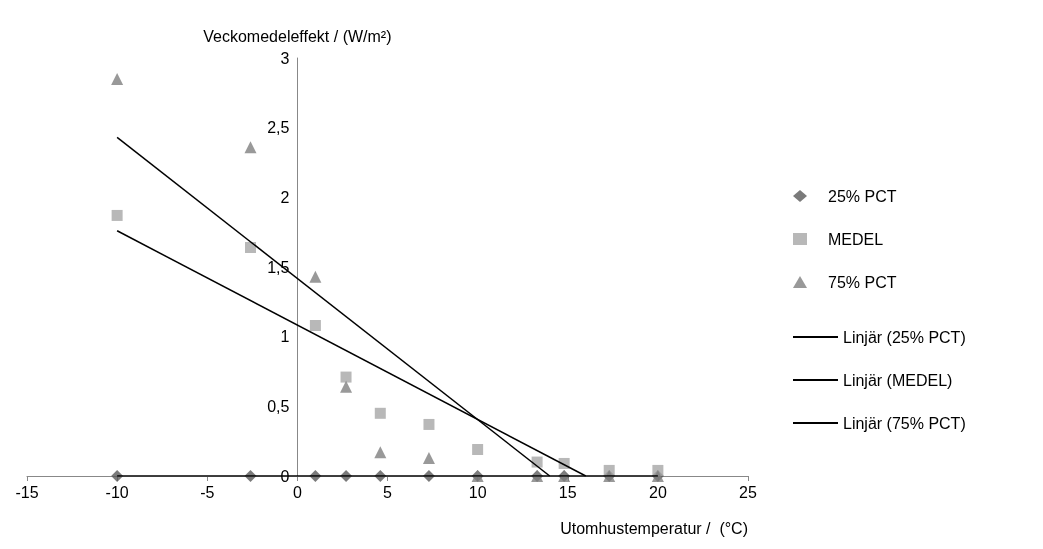  What do you see at coordinates (862, 282) in the screenshot?
I see `legend-label: 75% PCT` at bounding box center [862, 282].